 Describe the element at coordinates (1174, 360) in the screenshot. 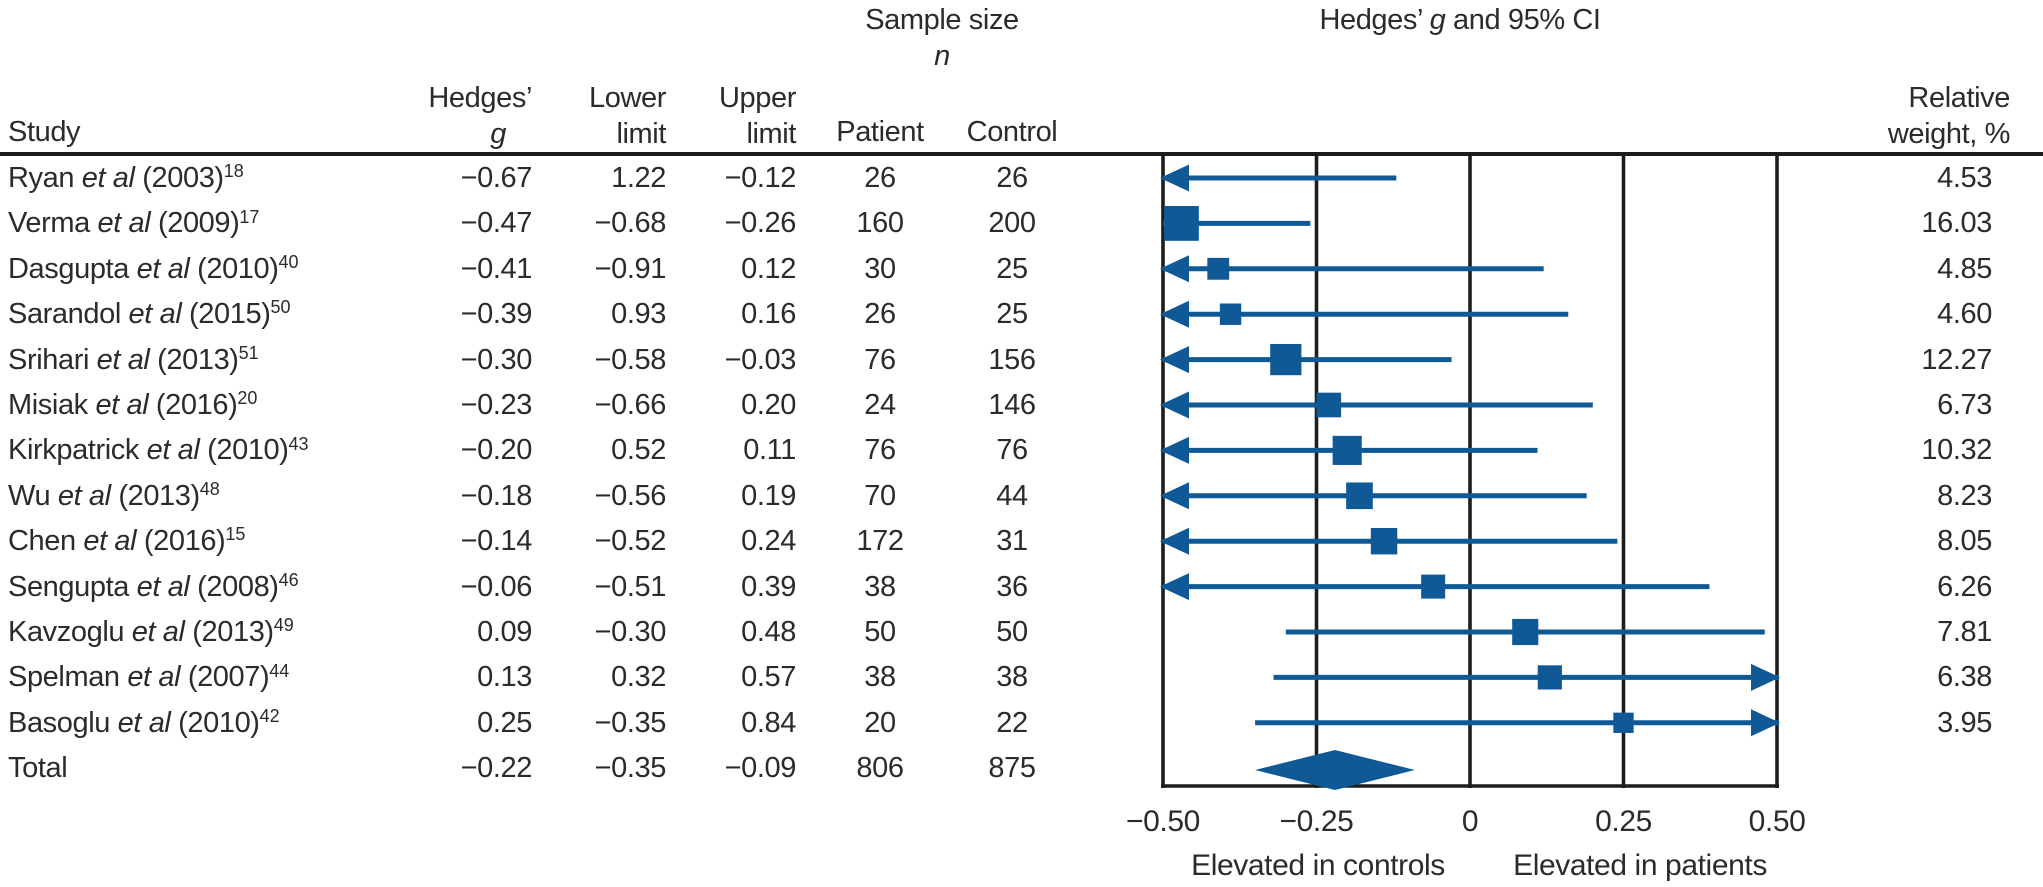

I see `ci-left-arrow-Srihari` at that location.